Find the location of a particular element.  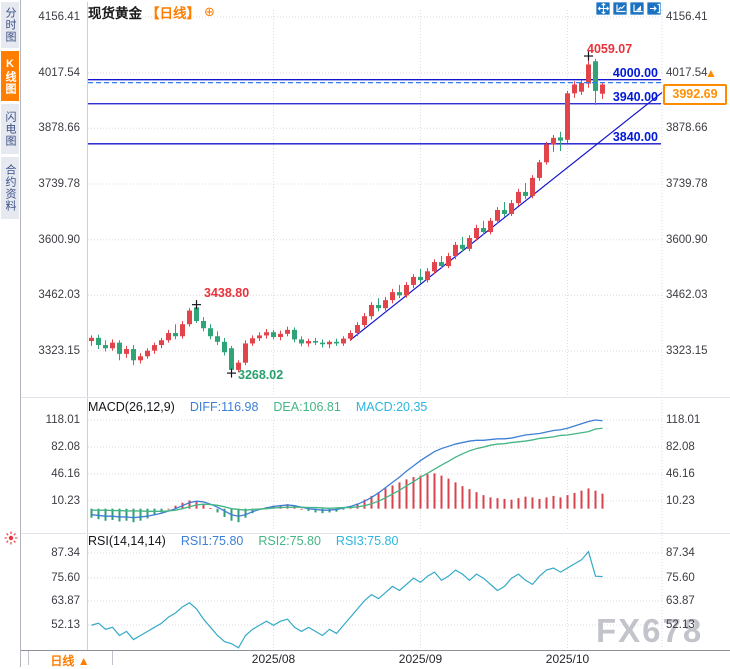

macd-axis-tick-left: 82.08 is located at coordinates (65, 447).